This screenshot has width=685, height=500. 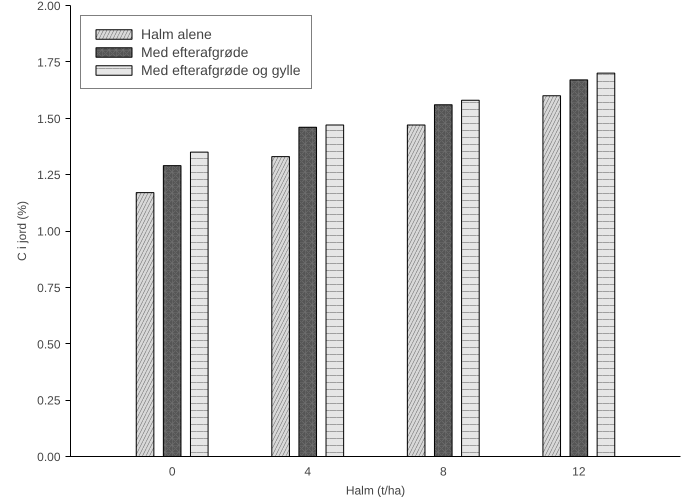 What do you see at coordinates (49, 231) in the screenshot?
I see `y-tick-label: 1.00` at bounding box center [49, 231].